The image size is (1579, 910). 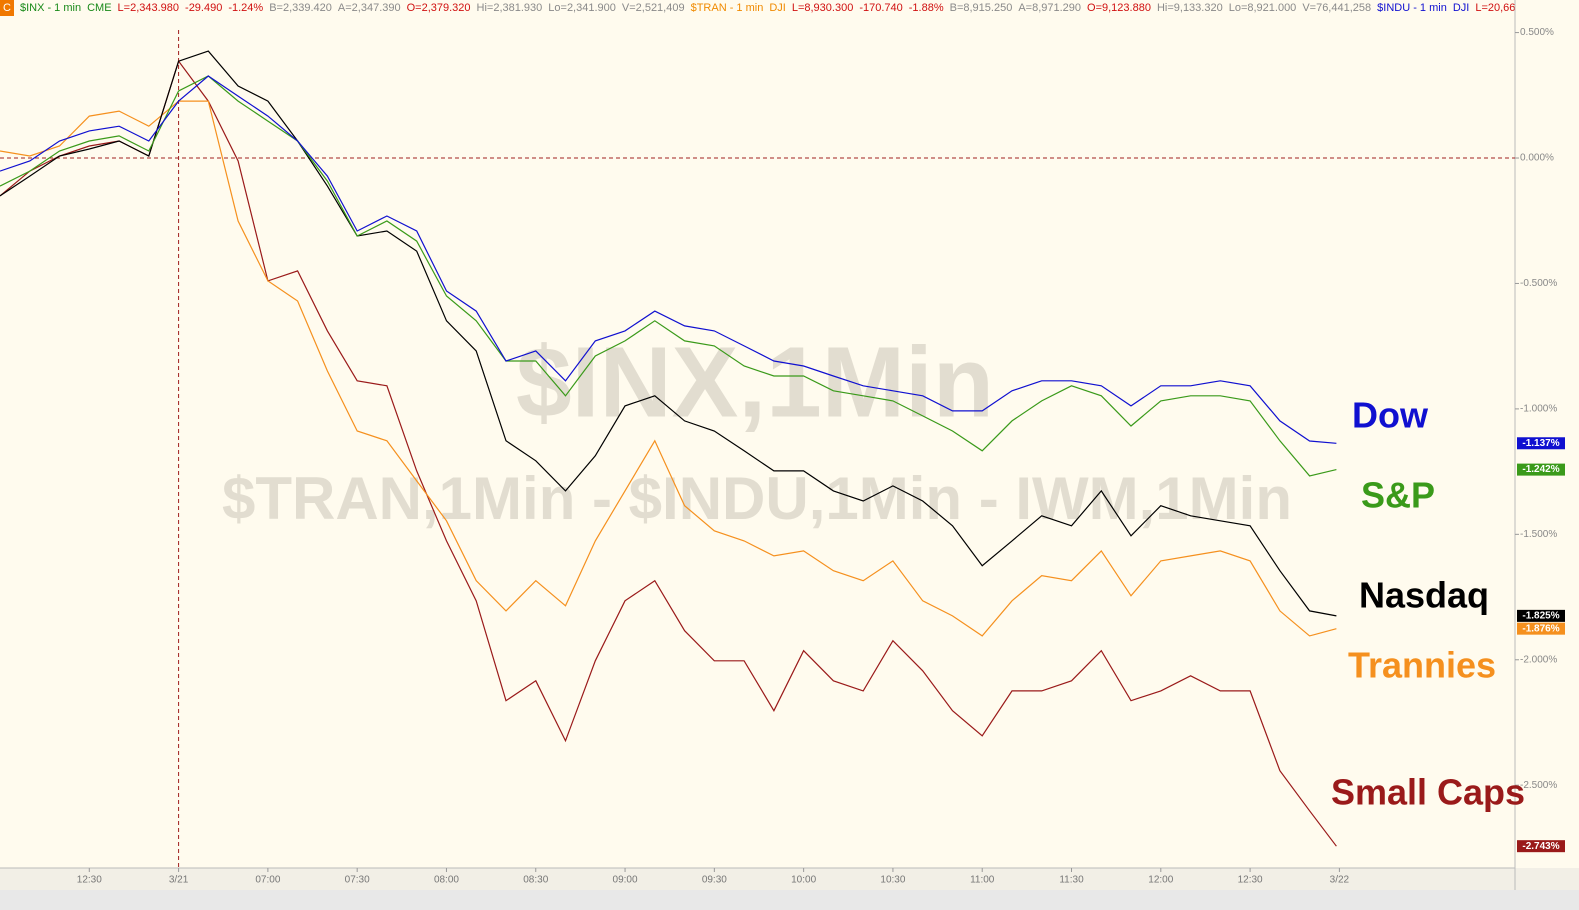 I want to click on end-value-label: -2.743%, so click(x=1541, y=846).